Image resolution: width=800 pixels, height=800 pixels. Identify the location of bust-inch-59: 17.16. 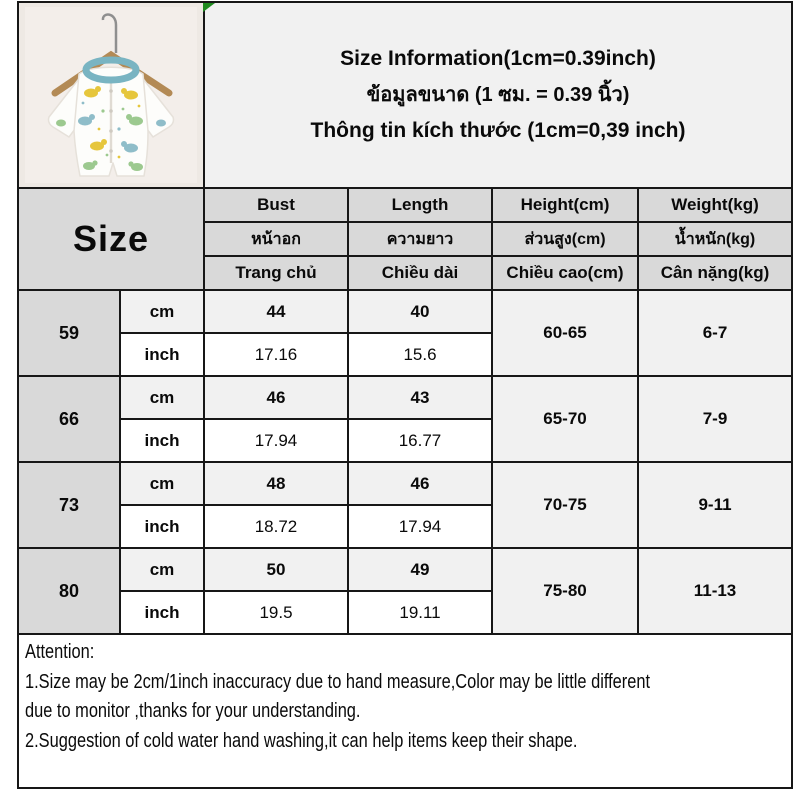
(276, 354).